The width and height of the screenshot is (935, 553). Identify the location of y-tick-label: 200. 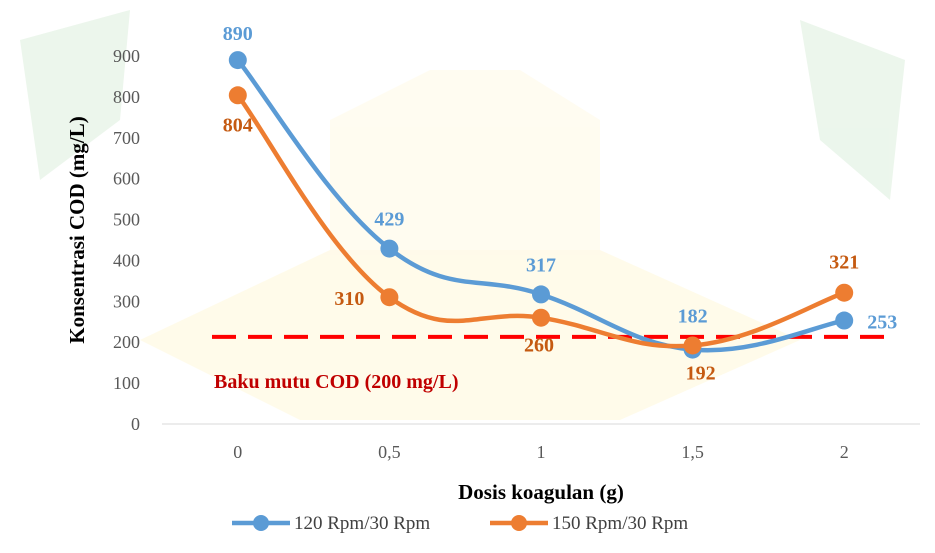
(126, 342).